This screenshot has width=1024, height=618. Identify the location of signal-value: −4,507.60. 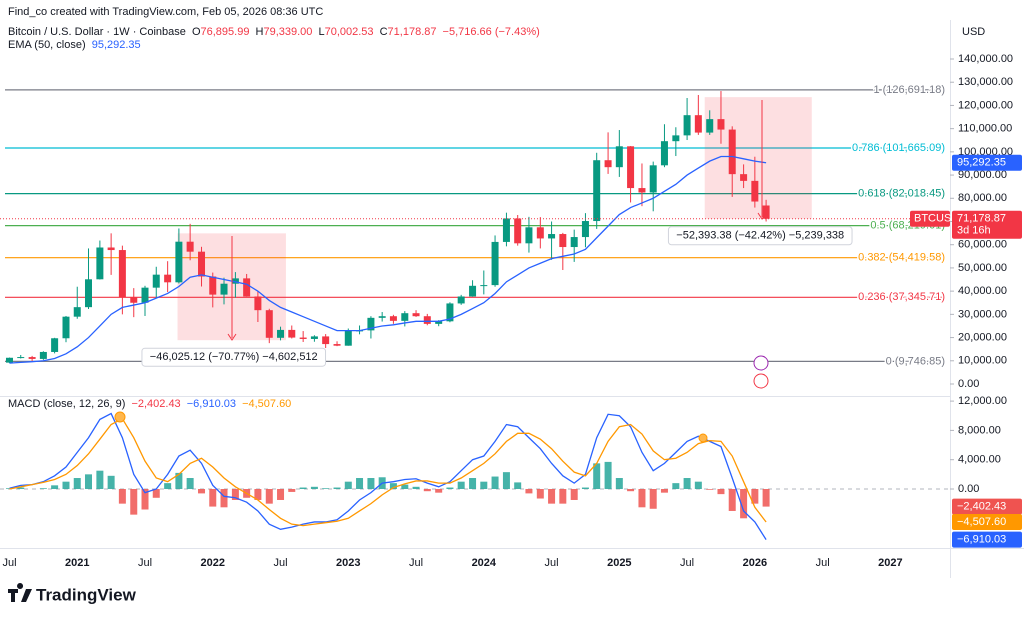
(266, 404).